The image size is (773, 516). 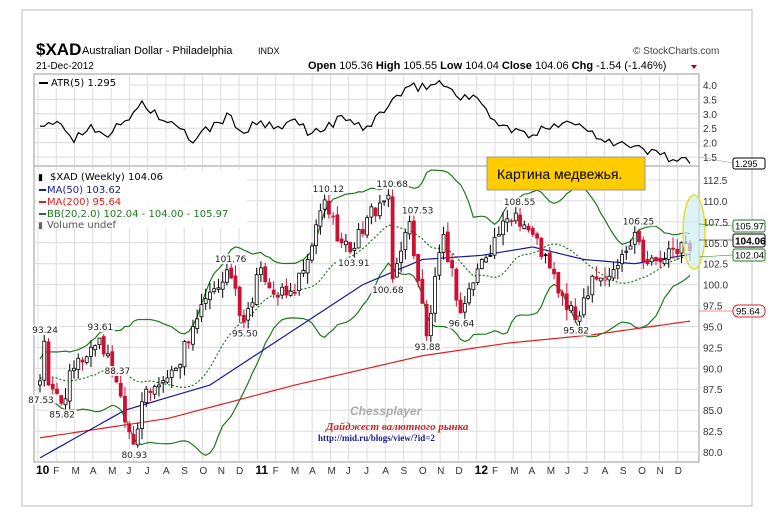 I want to click on atr-legend: ATR(5) 1.295, so click(x=83, y=83).